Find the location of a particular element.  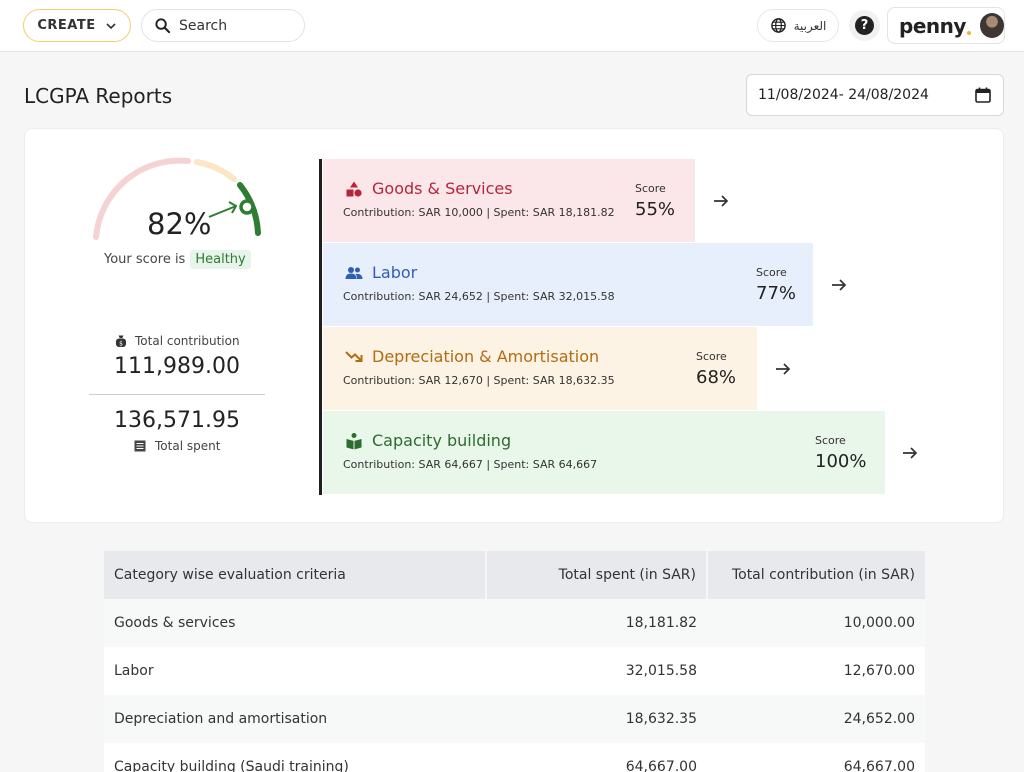

top-bar: CREATE العربية ? penny is located at coordinates (512, 26).